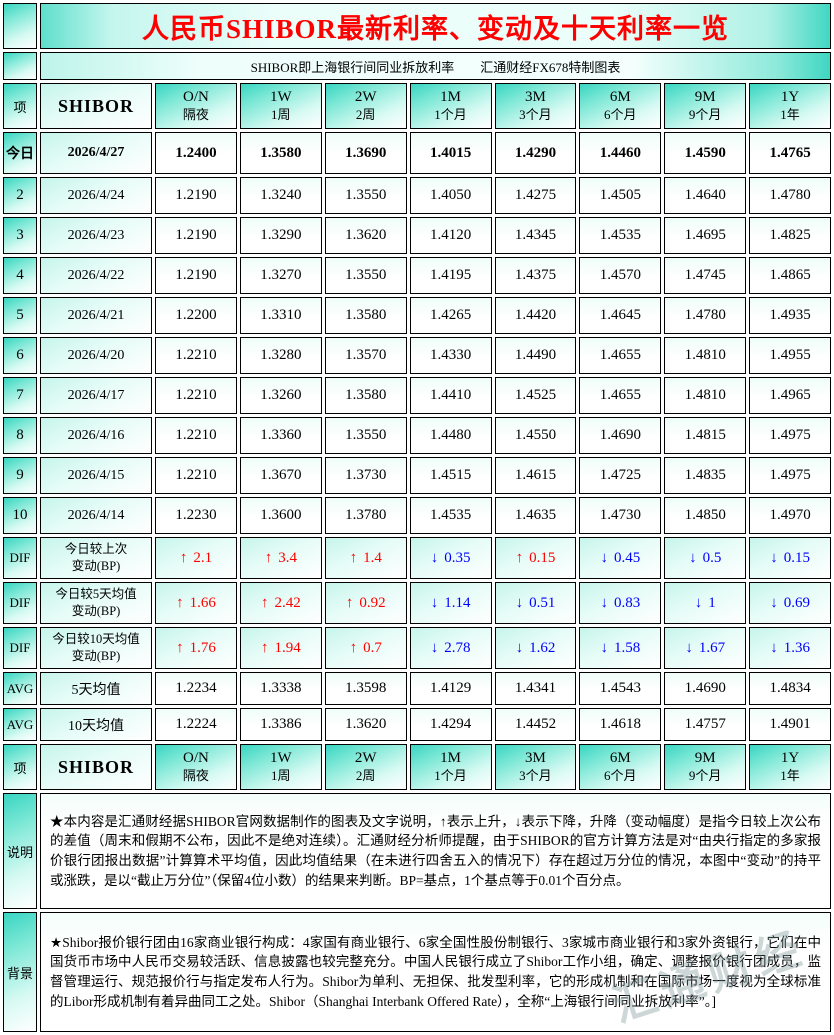 The width and height of the screenshot is (834, 1035). Describe the element at coordinates (20, 195) in the screenshot. I see `row-index: 2` at that location.